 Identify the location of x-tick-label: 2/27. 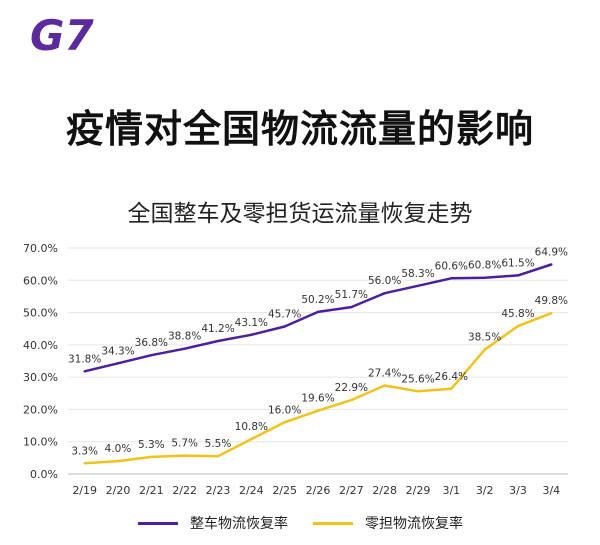
(351, 490).